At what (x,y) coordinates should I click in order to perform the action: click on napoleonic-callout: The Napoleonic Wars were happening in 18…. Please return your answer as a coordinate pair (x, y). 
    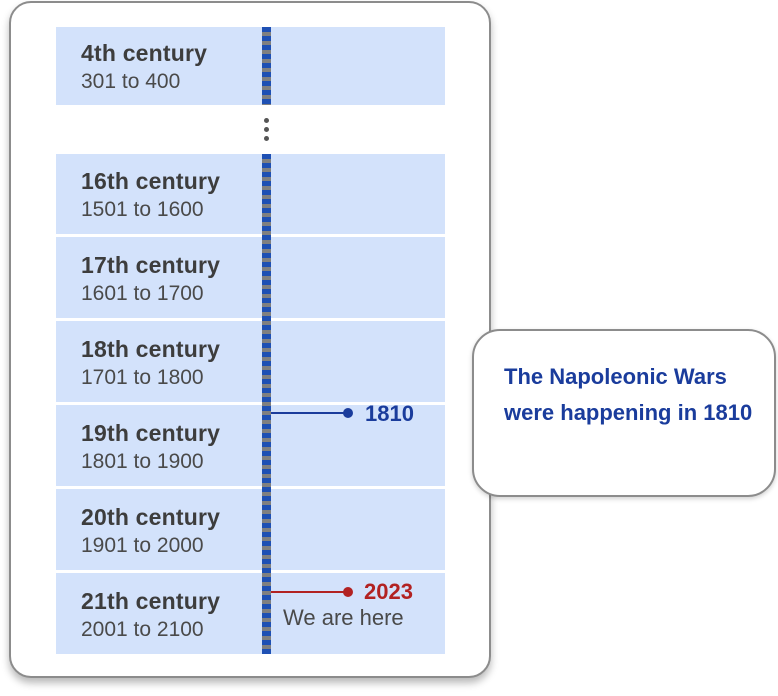
    Looking at the image, I should click on (624, 413).